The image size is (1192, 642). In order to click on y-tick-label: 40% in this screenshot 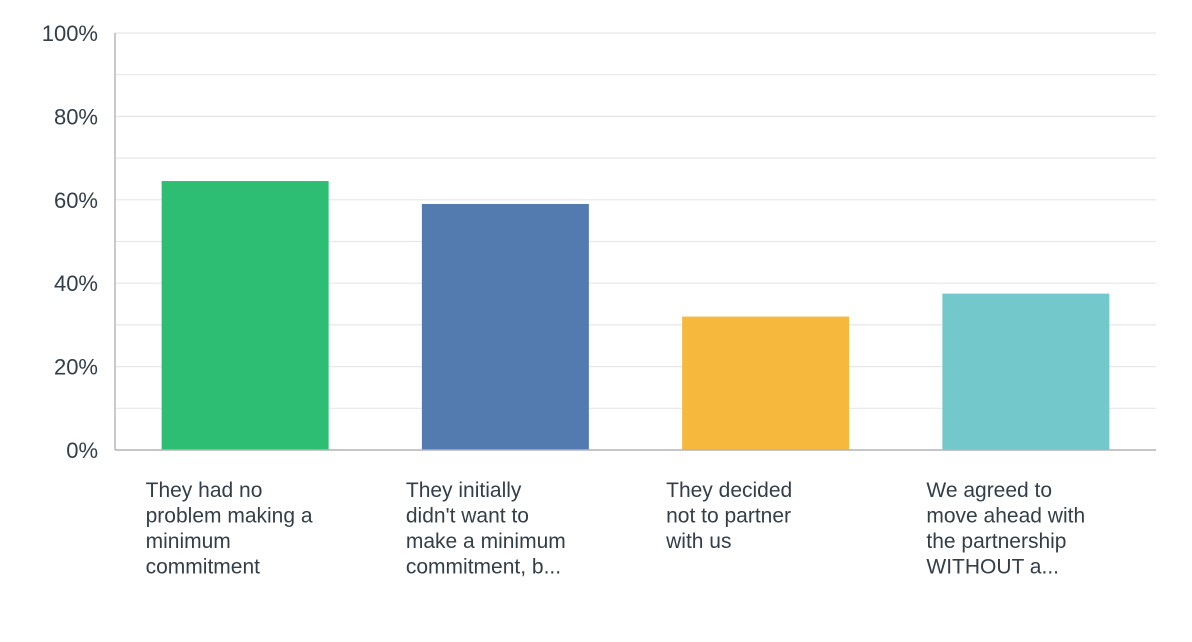, I will do `click(76, 283)`.